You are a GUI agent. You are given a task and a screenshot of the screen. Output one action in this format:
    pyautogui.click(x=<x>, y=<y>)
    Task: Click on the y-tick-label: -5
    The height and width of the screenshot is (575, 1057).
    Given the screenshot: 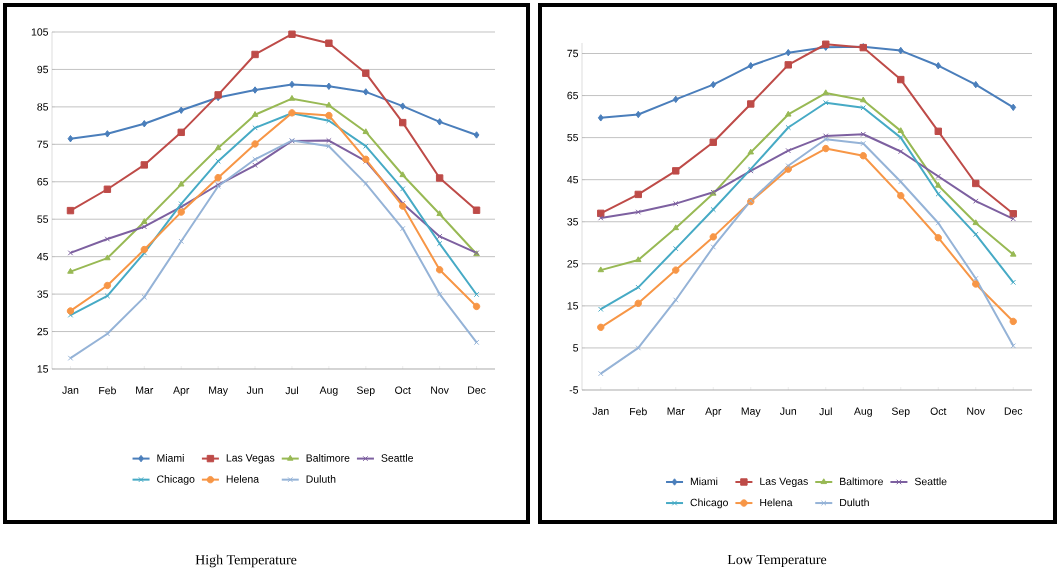 What is the action you would take?
    pyautogui.click(x=574, y=390)
    